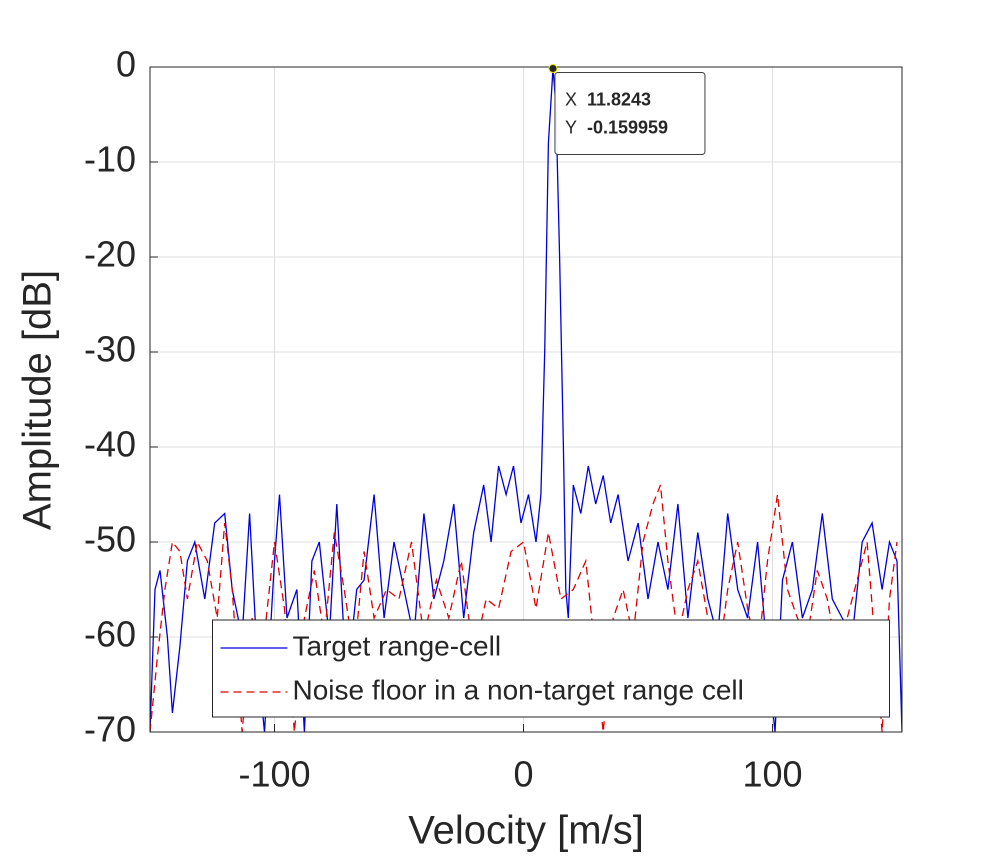 The height and width of the screenshot is (868, 997). Describe the element at coordinates (110, 539) in the screenshot. I see `y-tick-label: -50` at that location.